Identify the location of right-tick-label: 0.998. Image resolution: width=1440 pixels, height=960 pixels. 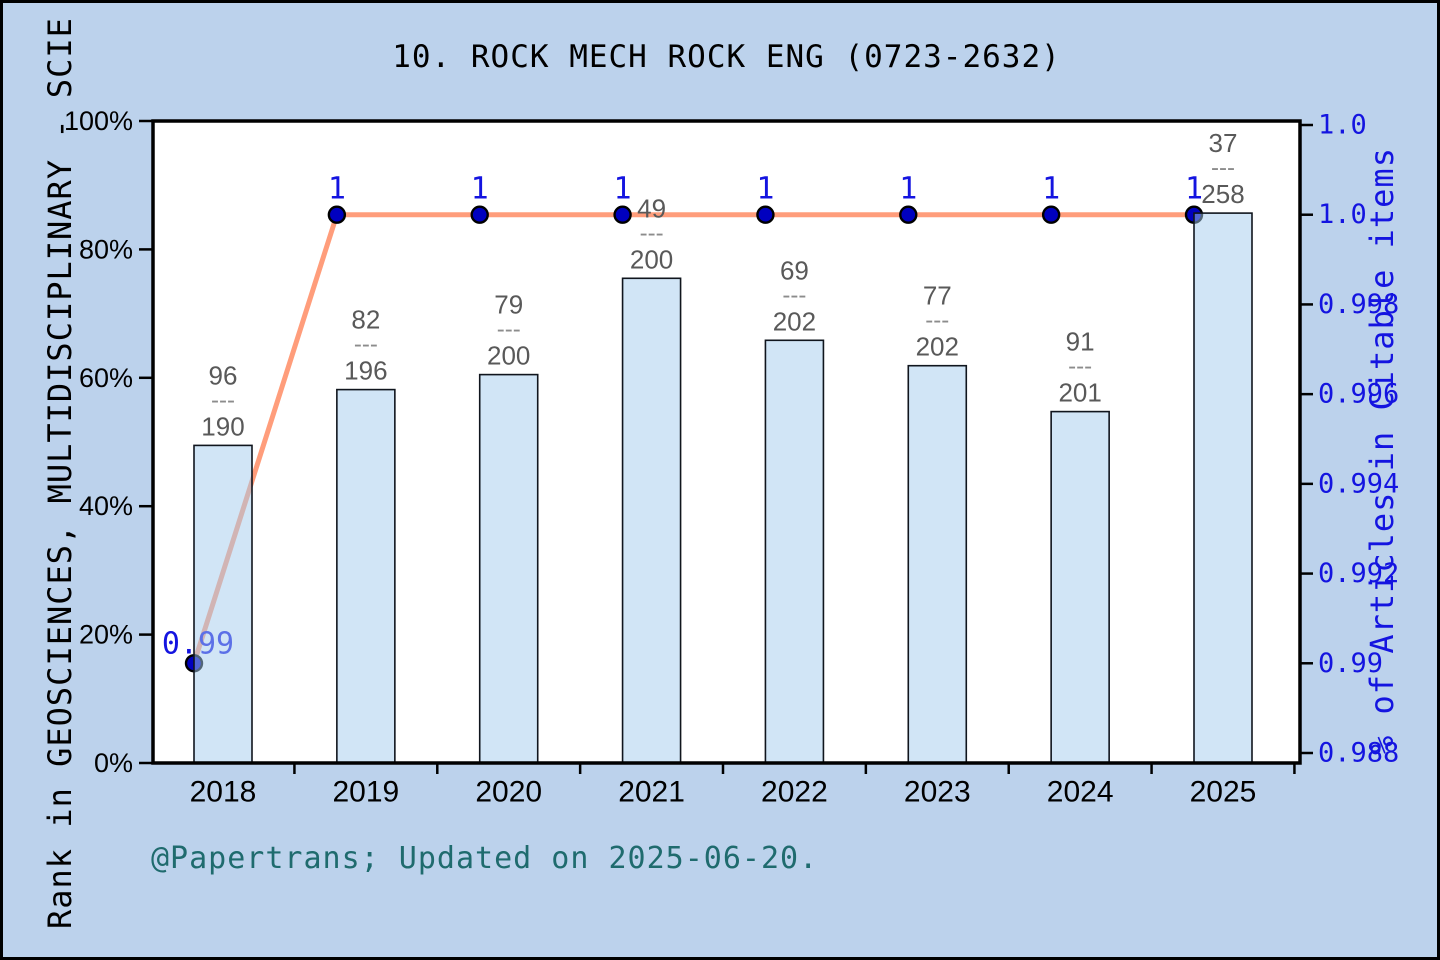
(1358, 304).